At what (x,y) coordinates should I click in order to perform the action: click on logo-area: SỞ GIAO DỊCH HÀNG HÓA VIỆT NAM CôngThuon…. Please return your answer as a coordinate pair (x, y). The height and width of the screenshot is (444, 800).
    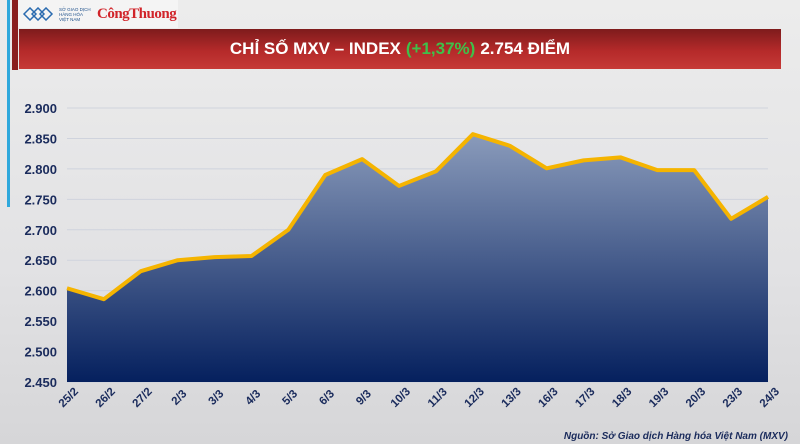
    Looking at the image, I should click on (98, 14).